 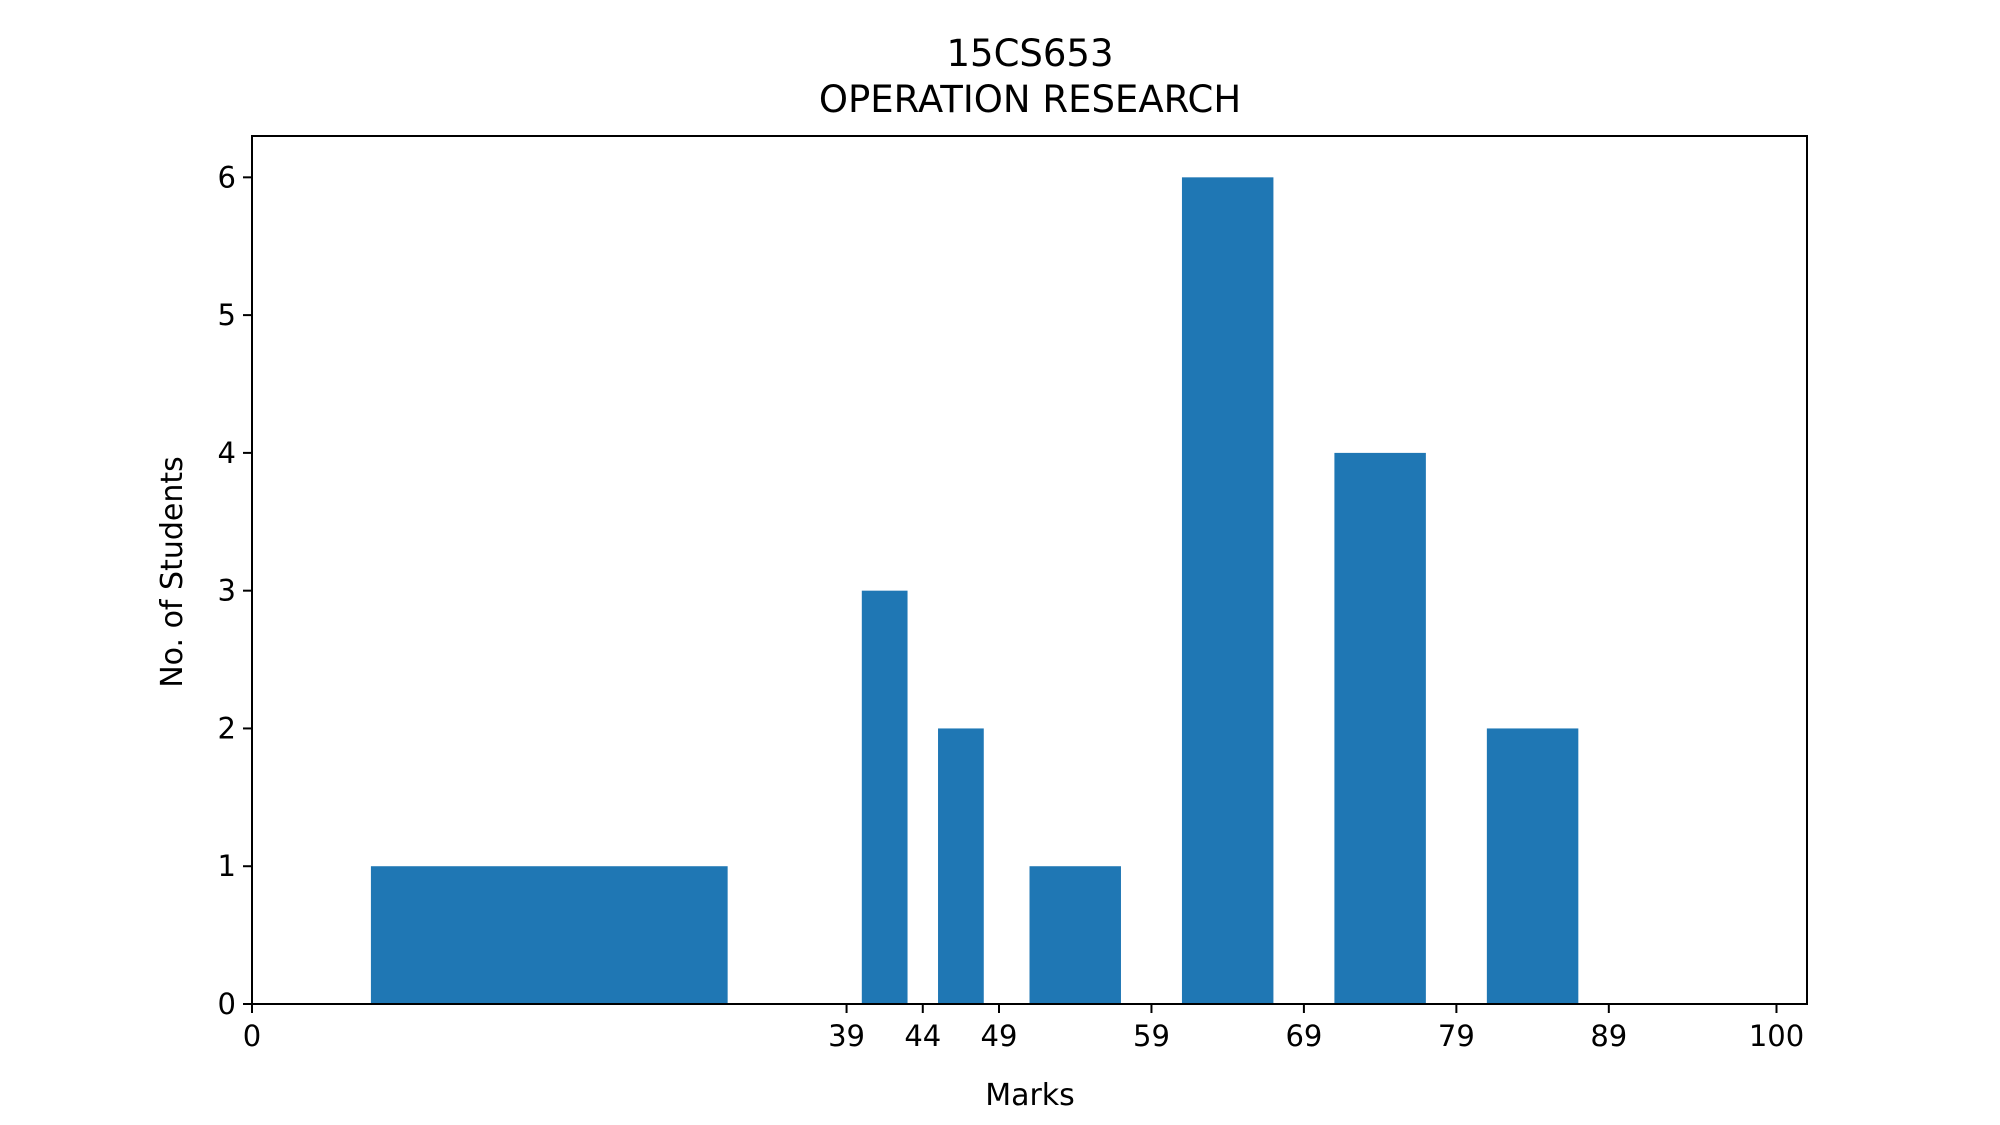 What do you see at coordinates (1029, 53) in the screenshot?
I see `chart-title: 15CS653` at bounding box center [1029, 53].